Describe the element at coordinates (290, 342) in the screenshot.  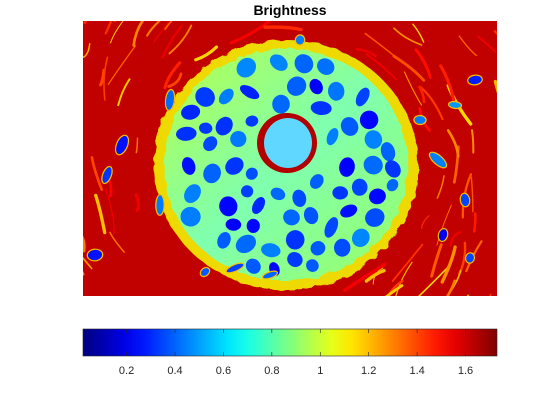
I see `colorbar` at that location.